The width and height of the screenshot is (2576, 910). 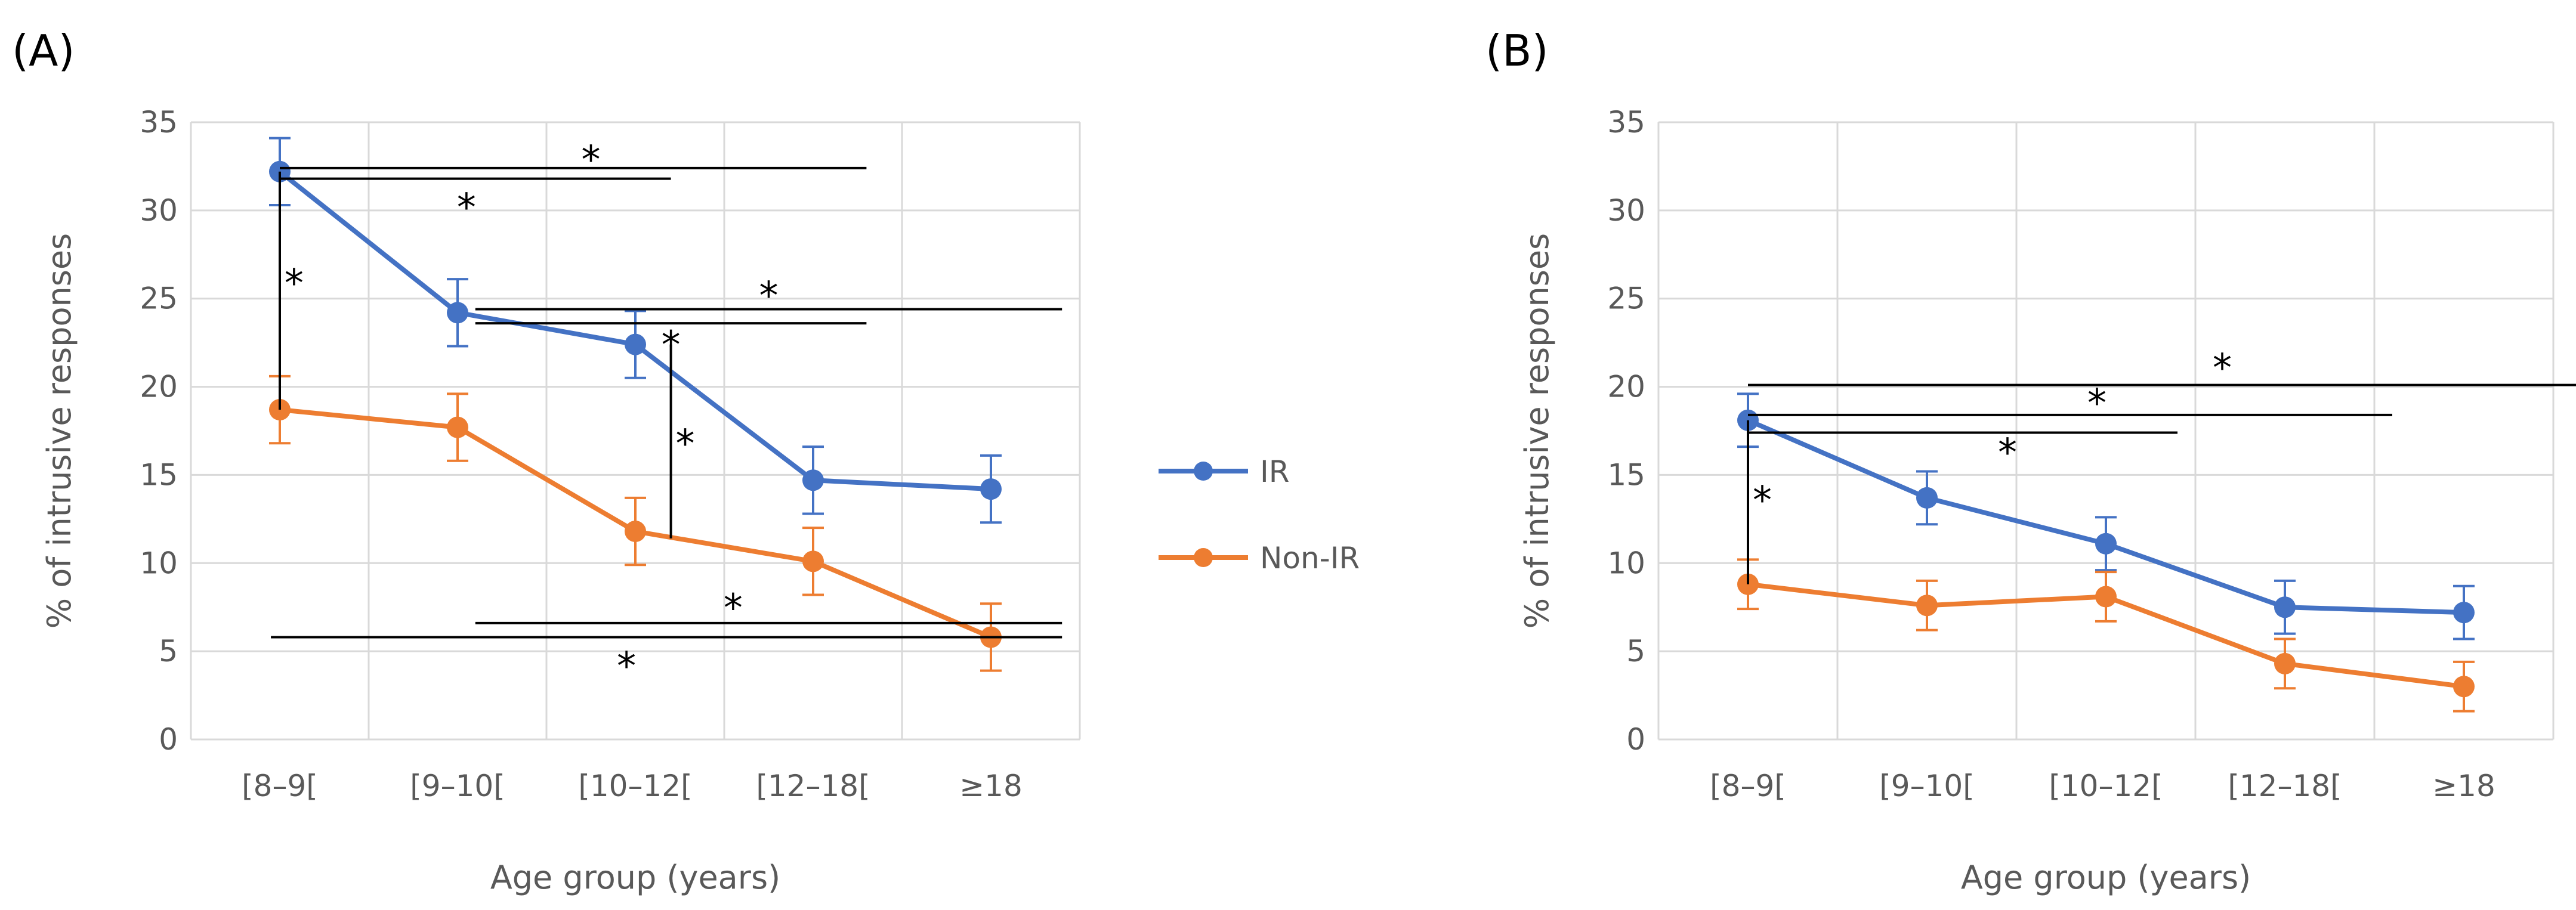 I want to click on legend-nonir-label: Non-IR, so click(x=1310, y=558).